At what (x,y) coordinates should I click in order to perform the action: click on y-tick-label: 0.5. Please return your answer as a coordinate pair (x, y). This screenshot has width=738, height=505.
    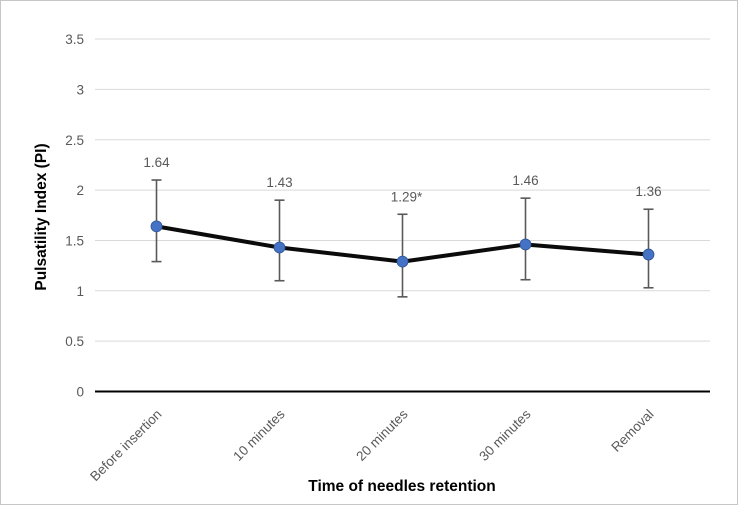
    Looking at the image, I should click on (74, 341).